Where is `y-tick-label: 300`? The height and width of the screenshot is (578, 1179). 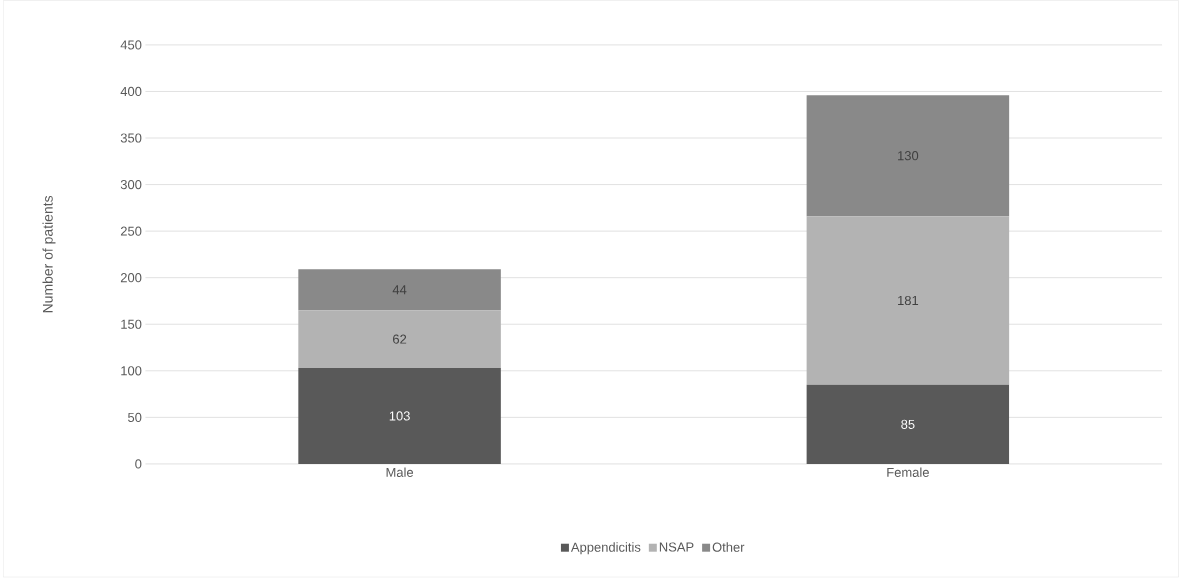
y-tick-label: 300 is located at coordinates (131, 185).